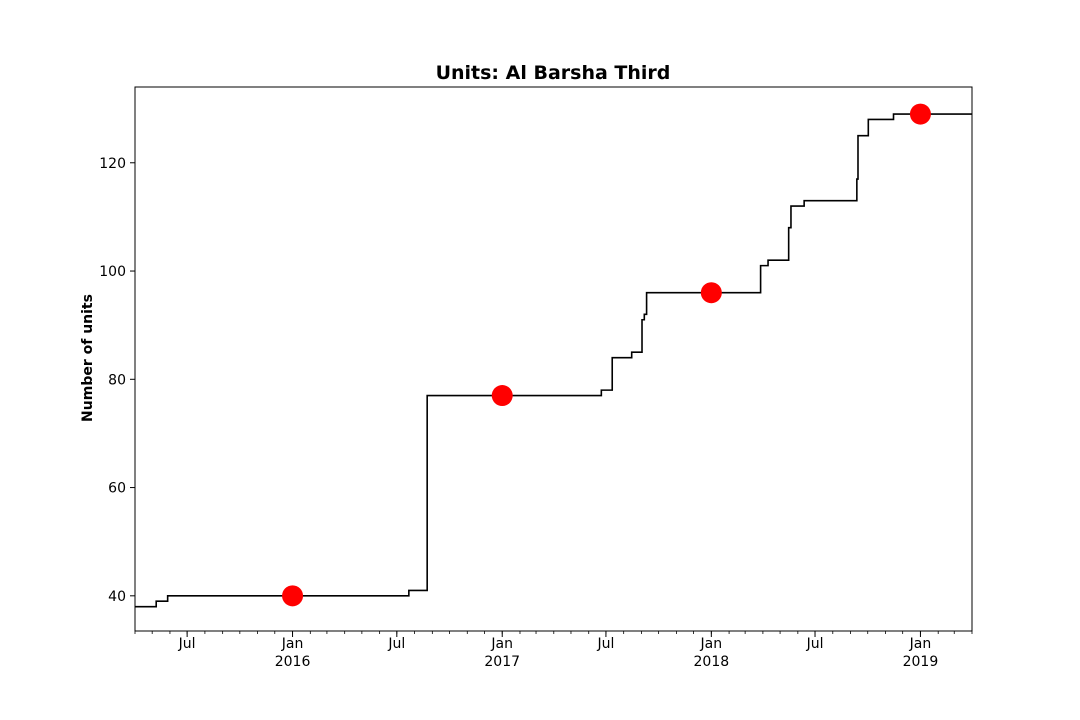  I want to click on chart-title: Units: Al Barsha Third, so click(553, 73).